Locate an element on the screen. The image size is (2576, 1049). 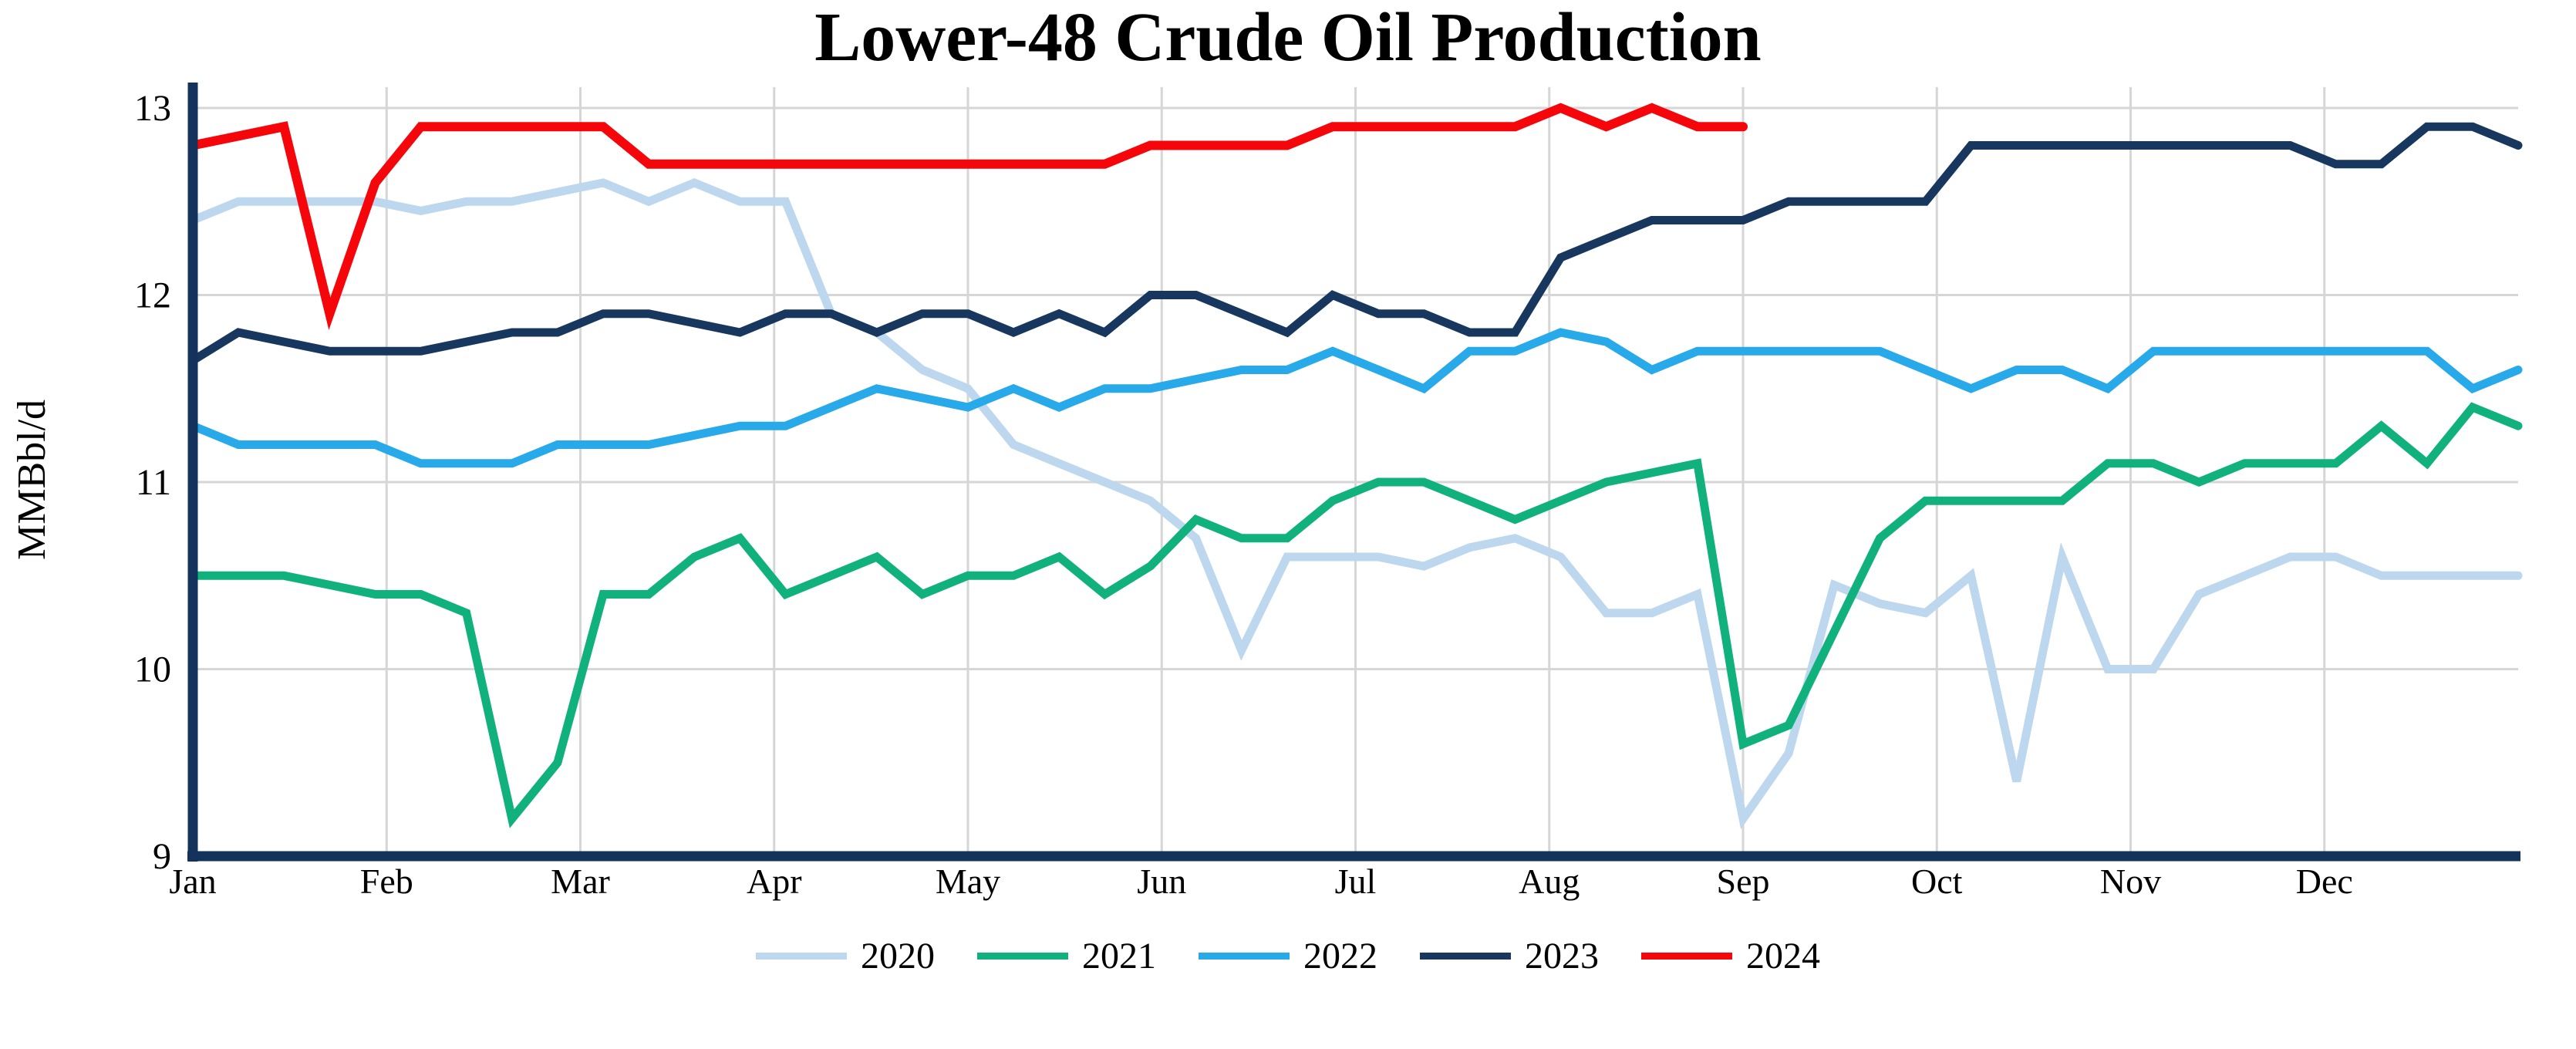
x-month-label: Jan is located at coordinates (192, 881).